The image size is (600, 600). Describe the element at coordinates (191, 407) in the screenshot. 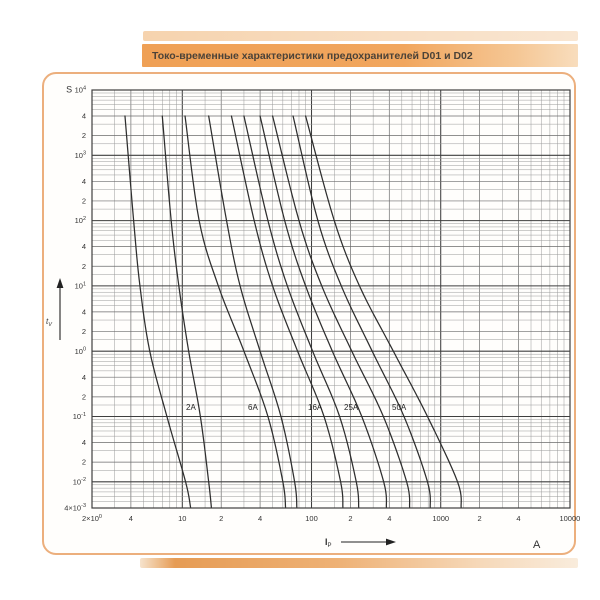

I see `curve-label-2A: 2A` at that location.